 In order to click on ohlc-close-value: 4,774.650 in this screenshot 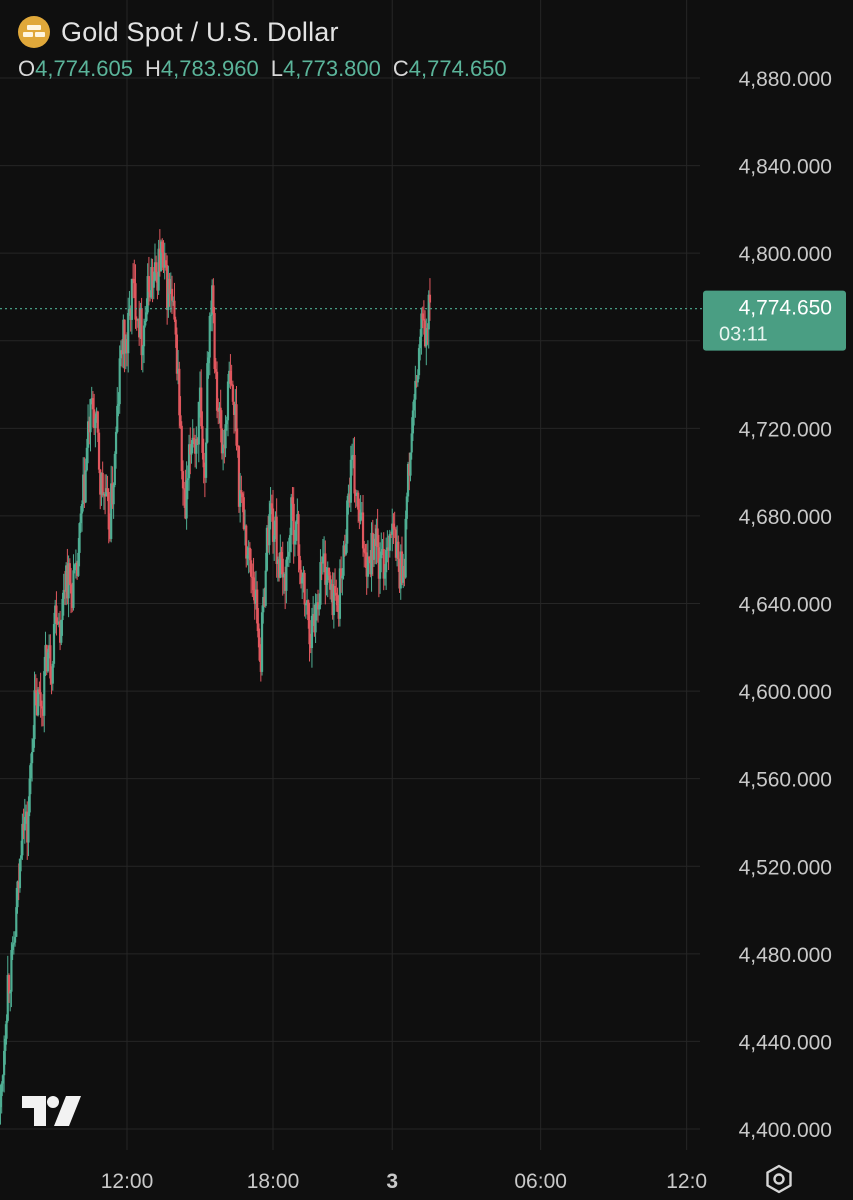, I will do `click(457, 68)`.